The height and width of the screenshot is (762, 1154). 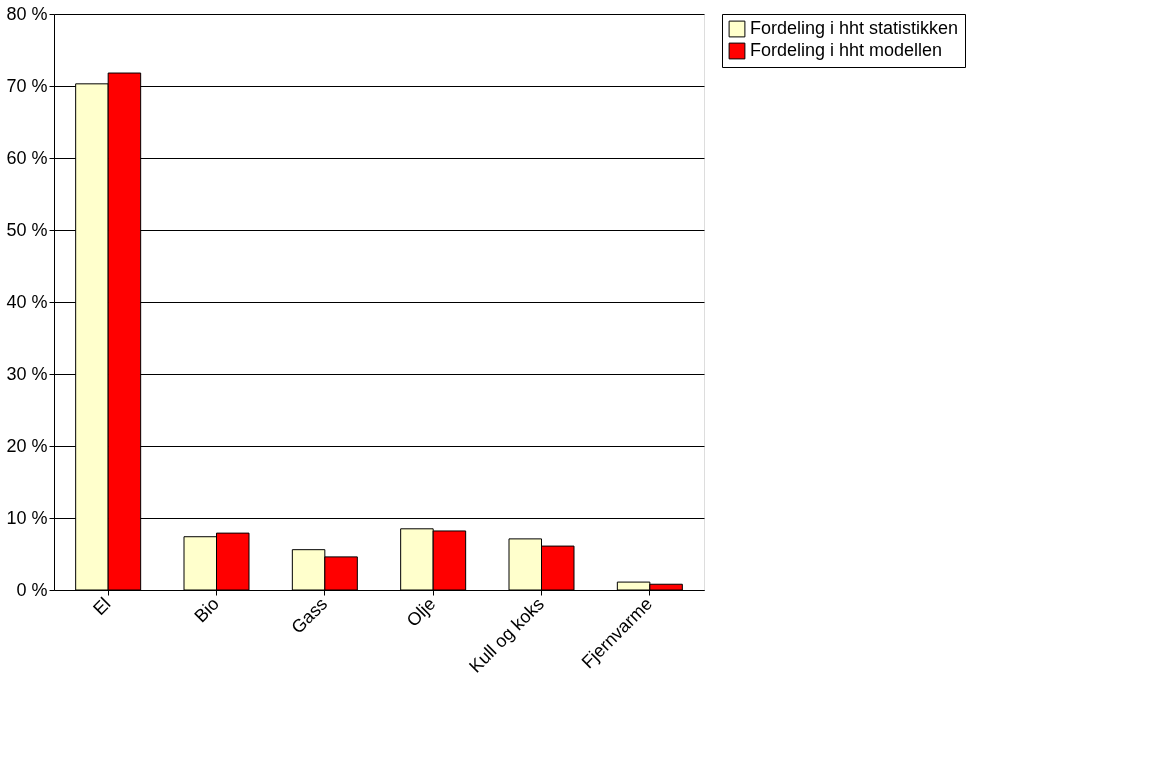 I want to click on y-tick-label: 70 %, so click(x=27, y=85).